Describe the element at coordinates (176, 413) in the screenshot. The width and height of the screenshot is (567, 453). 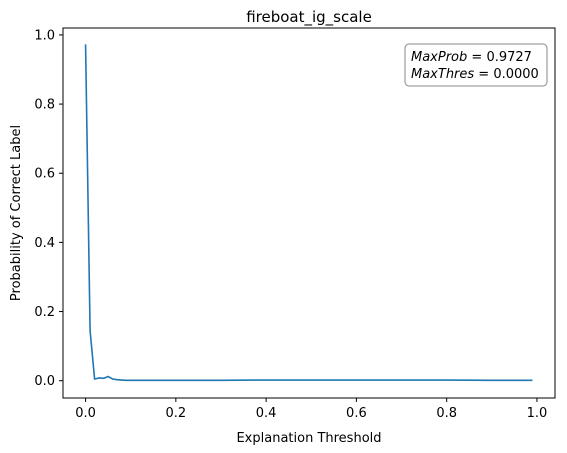
I see `x-tick-label: 0.2` at that location.